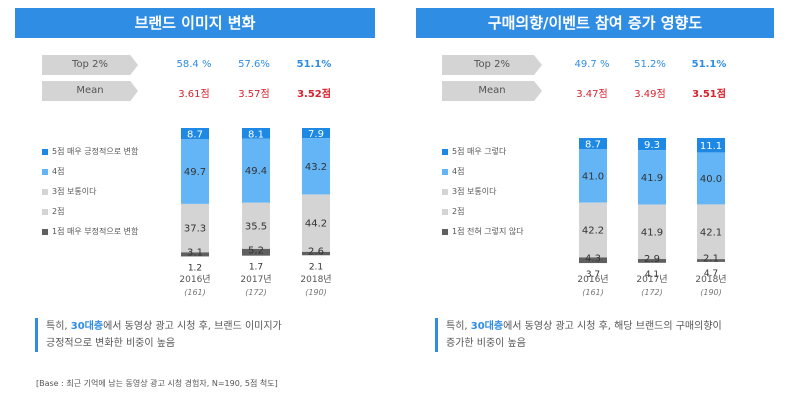 The image size is (800, 404). I want to click on data-label: 40.0, so click(711, 179).